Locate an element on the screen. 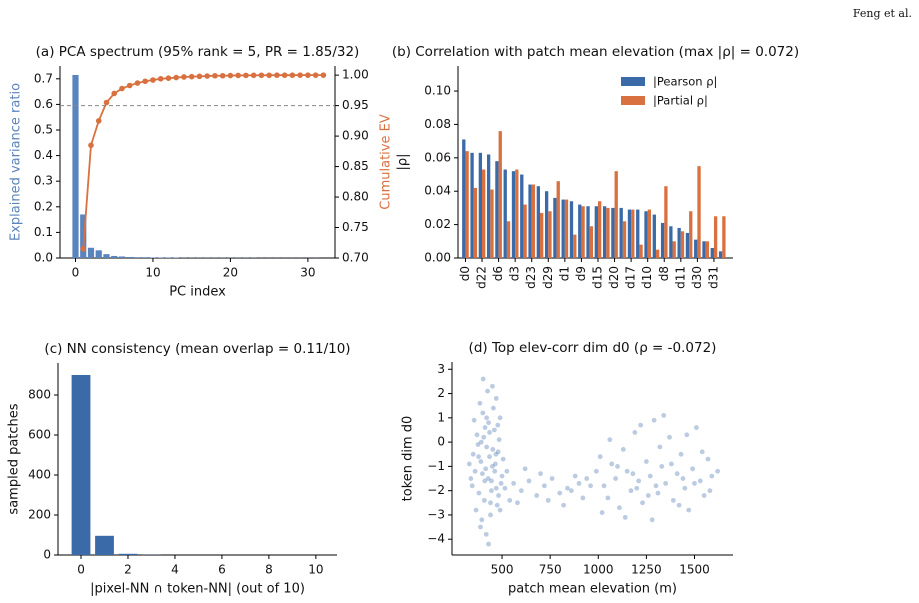  y2-tick-label: 0.90 is located at coordinates (355, 136).